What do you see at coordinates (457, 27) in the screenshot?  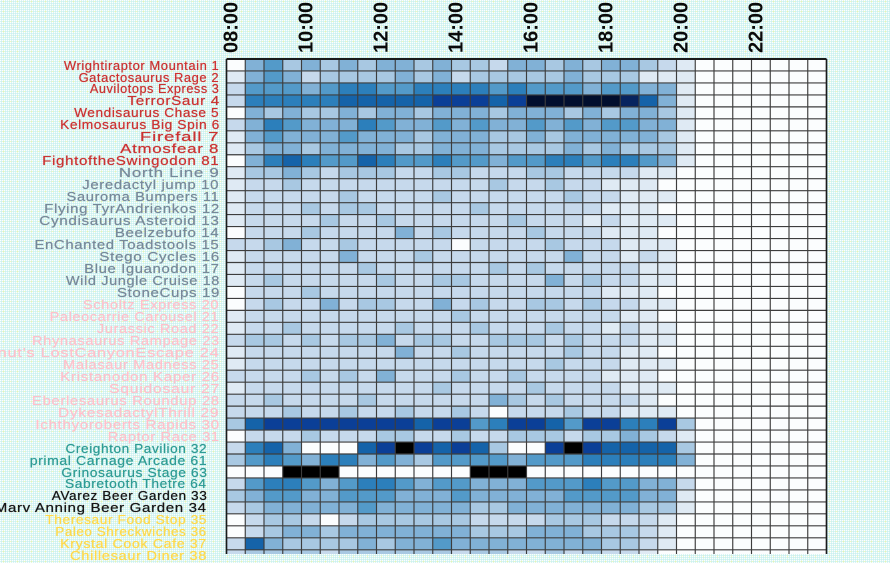 I see `svg-text: 14:00` at bounding box center [457, 27].